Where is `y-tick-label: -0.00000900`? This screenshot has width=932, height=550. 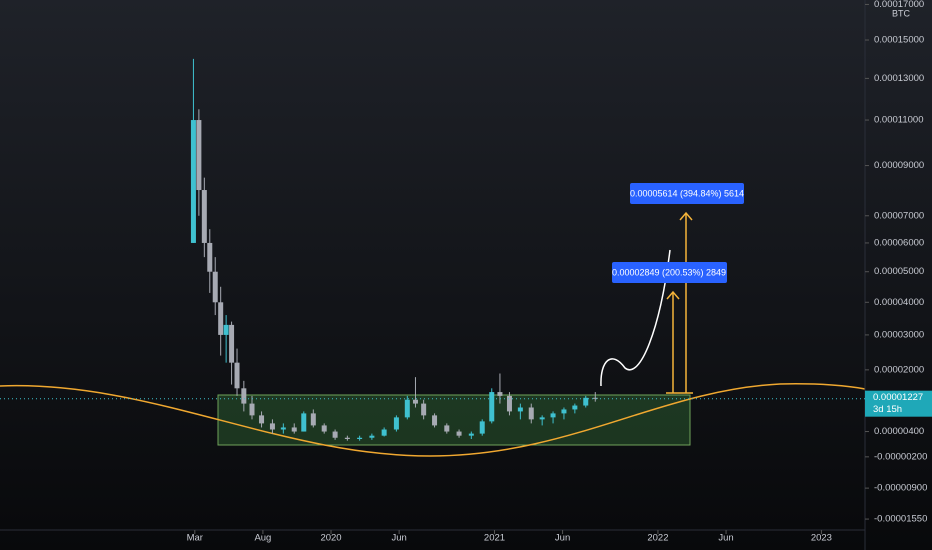 y-tick-label: -0.00000900 is located at coordinates (900, 488).